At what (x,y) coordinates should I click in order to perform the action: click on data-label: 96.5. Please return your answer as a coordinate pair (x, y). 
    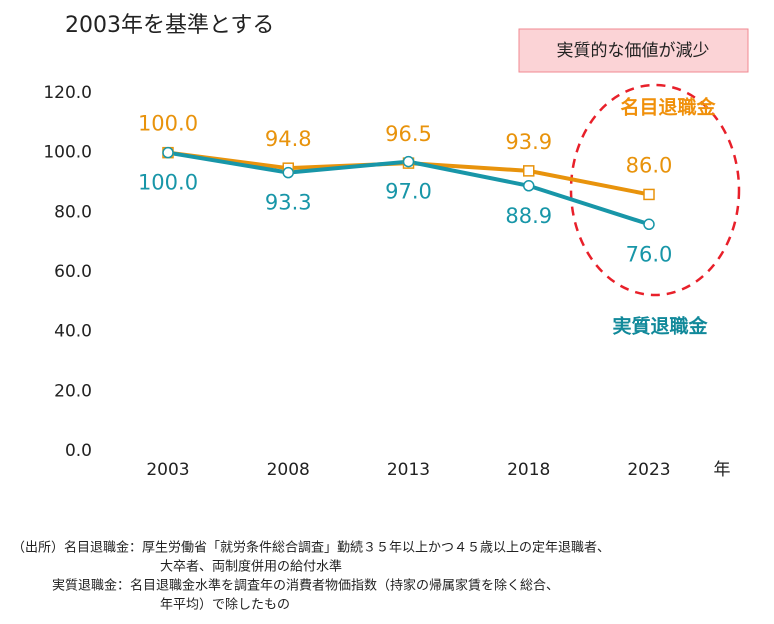
    Looking at the image, I should click on (408, 134).